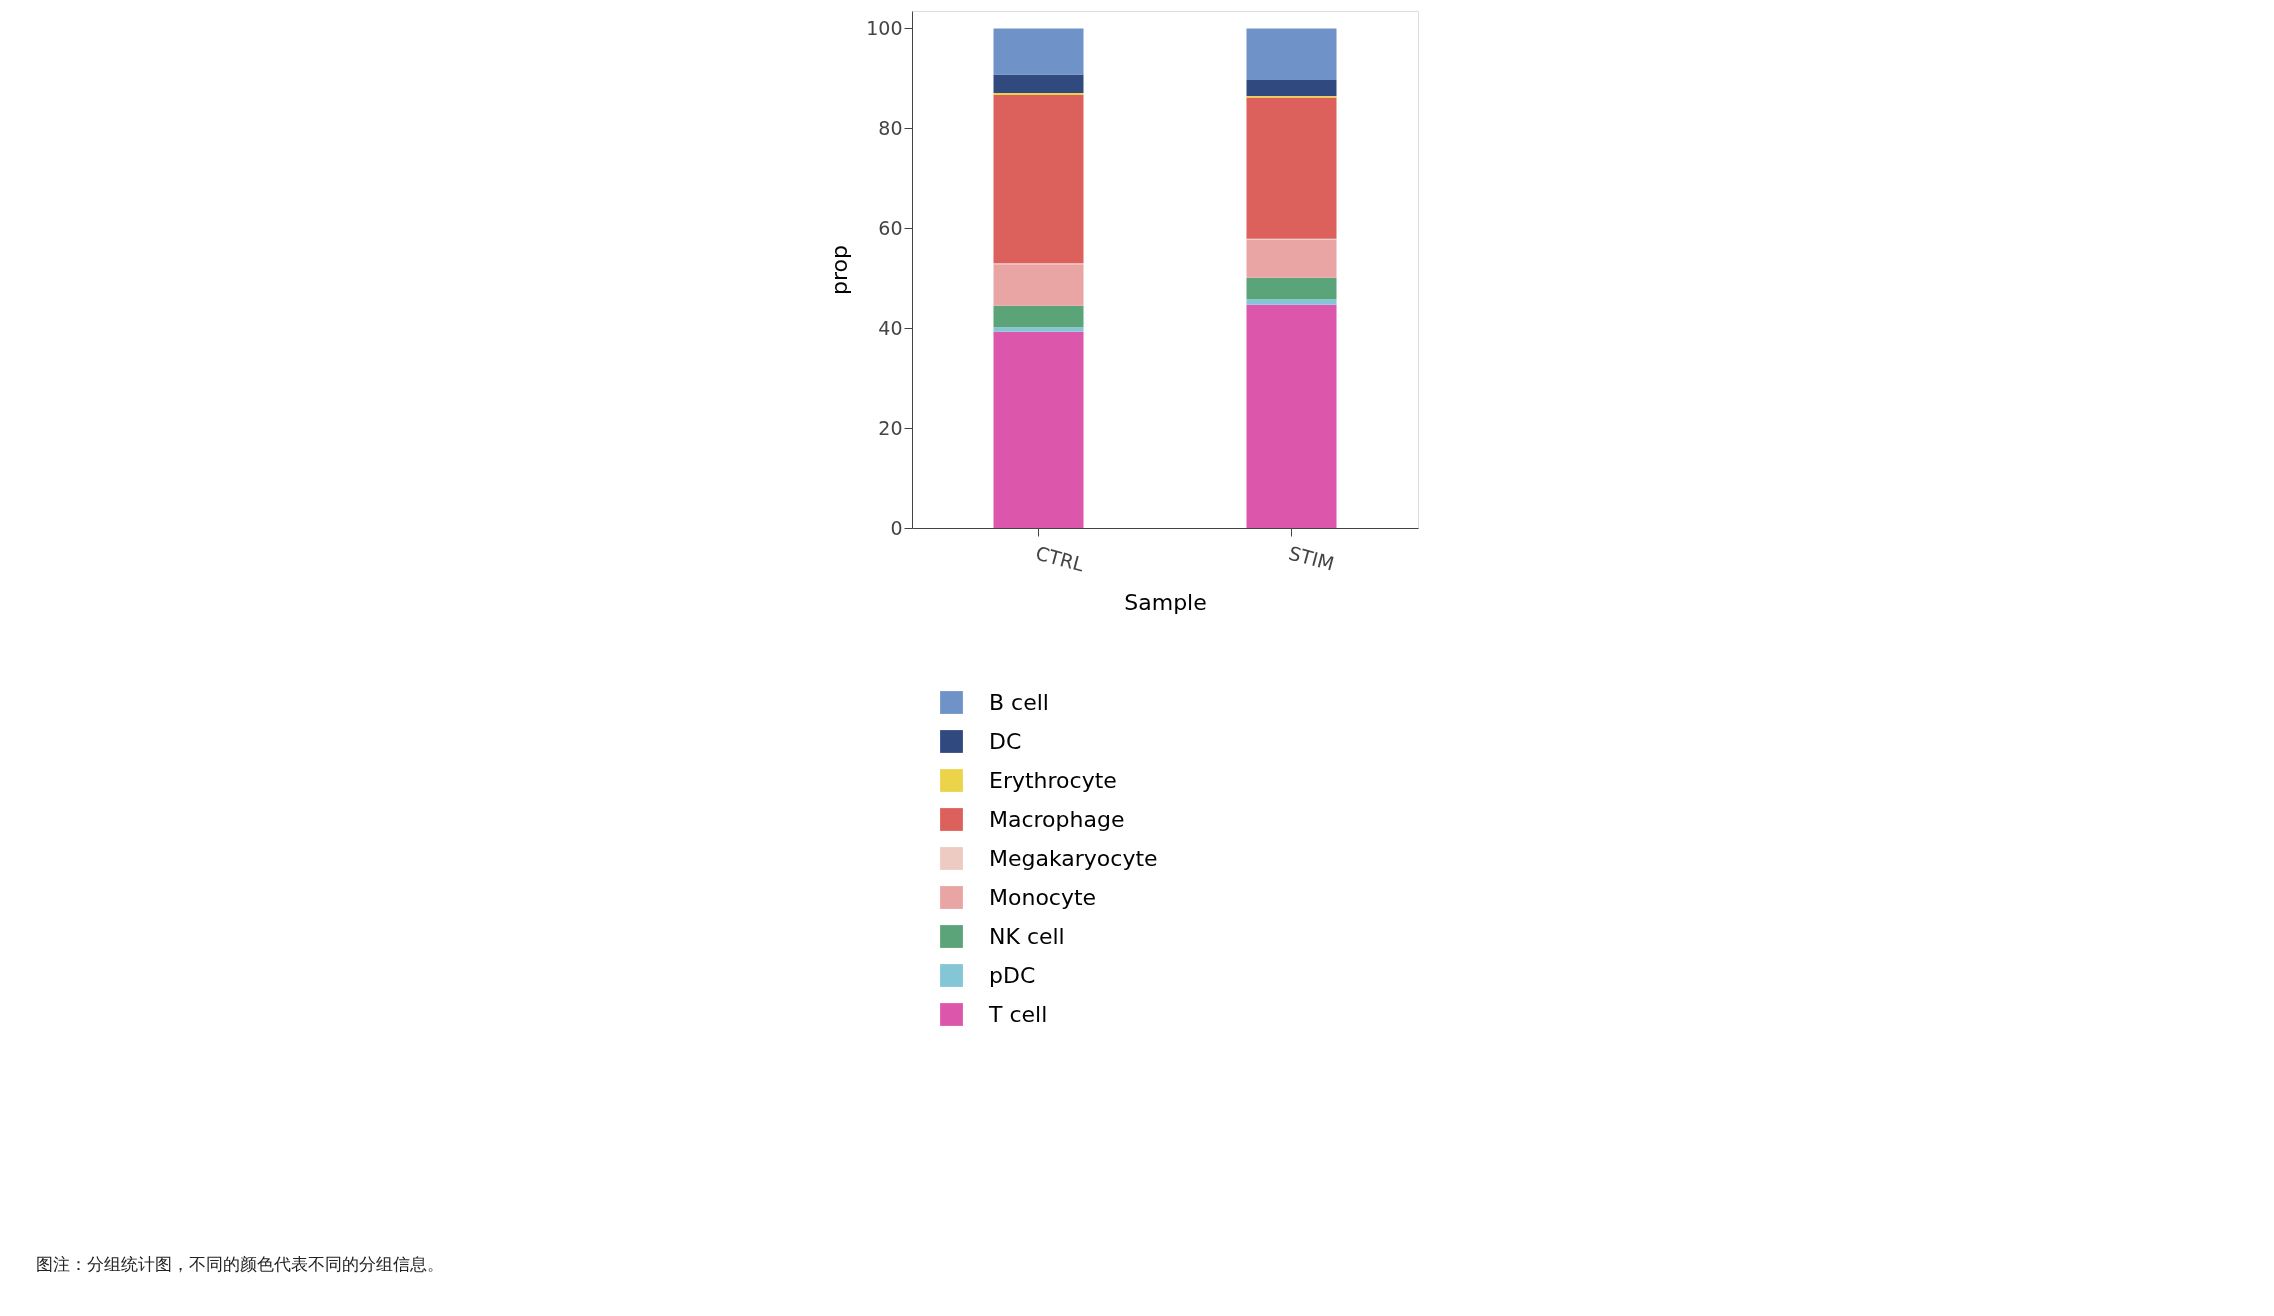  What do you see at coordinates (890, 127) in the screenshot?
I see `y-tick-label: 80` at bounding box center [890, 127].